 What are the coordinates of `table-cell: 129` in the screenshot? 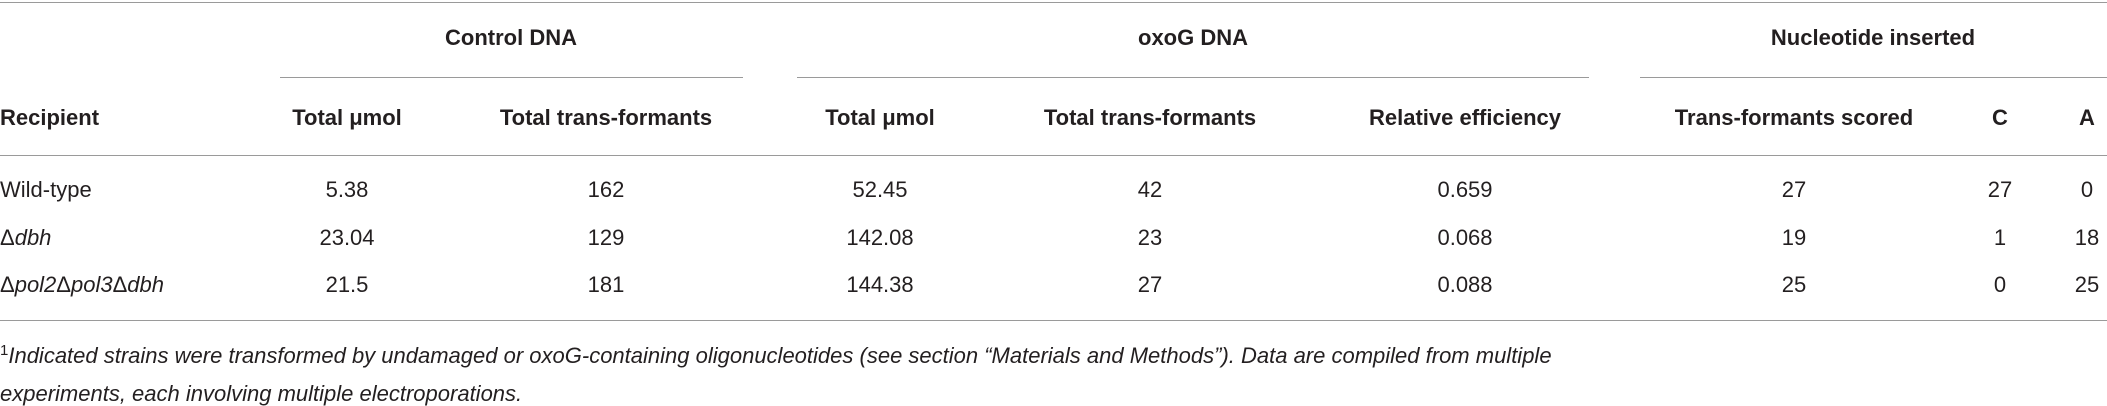 It's located at (606, 237).